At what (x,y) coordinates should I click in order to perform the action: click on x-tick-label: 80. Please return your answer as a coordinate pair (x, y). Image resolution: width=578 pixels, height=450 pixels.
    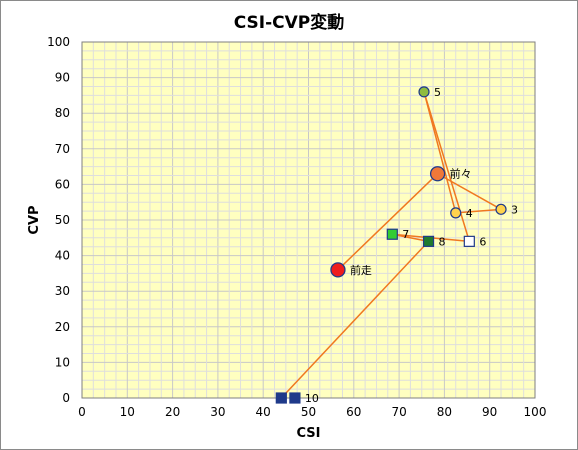
    Looking at the image, I should click on (444, 412).